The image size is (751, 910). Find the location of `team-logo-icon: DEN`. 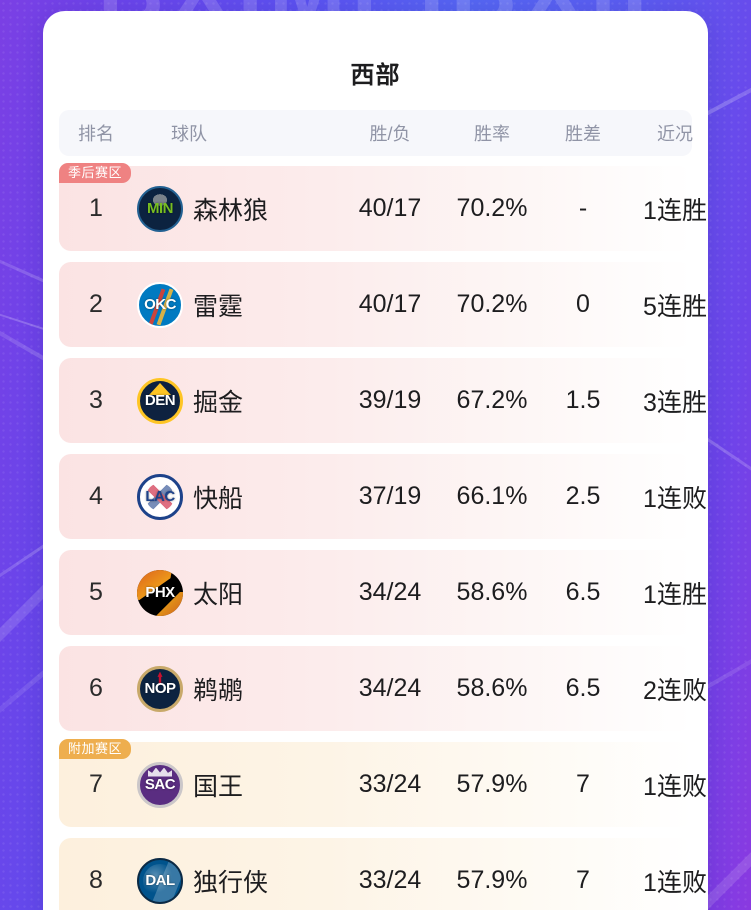

team-logo-icon: DEN is located at coordinates (160, 400).